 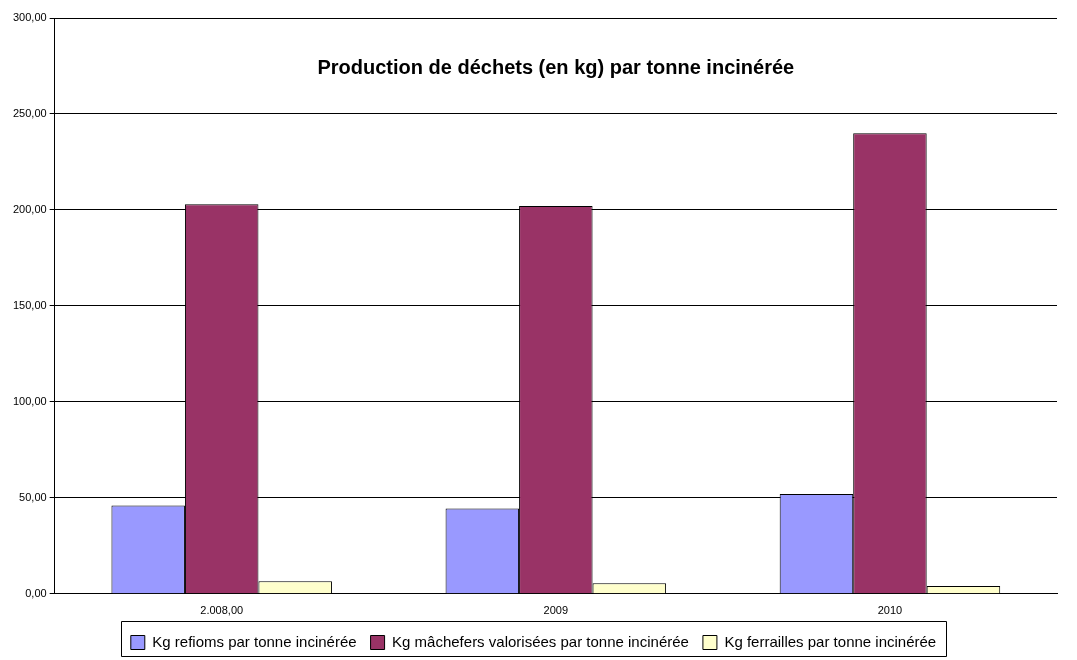 I want to click on y-tick-label: 0,00, so click(x=36, y=592).